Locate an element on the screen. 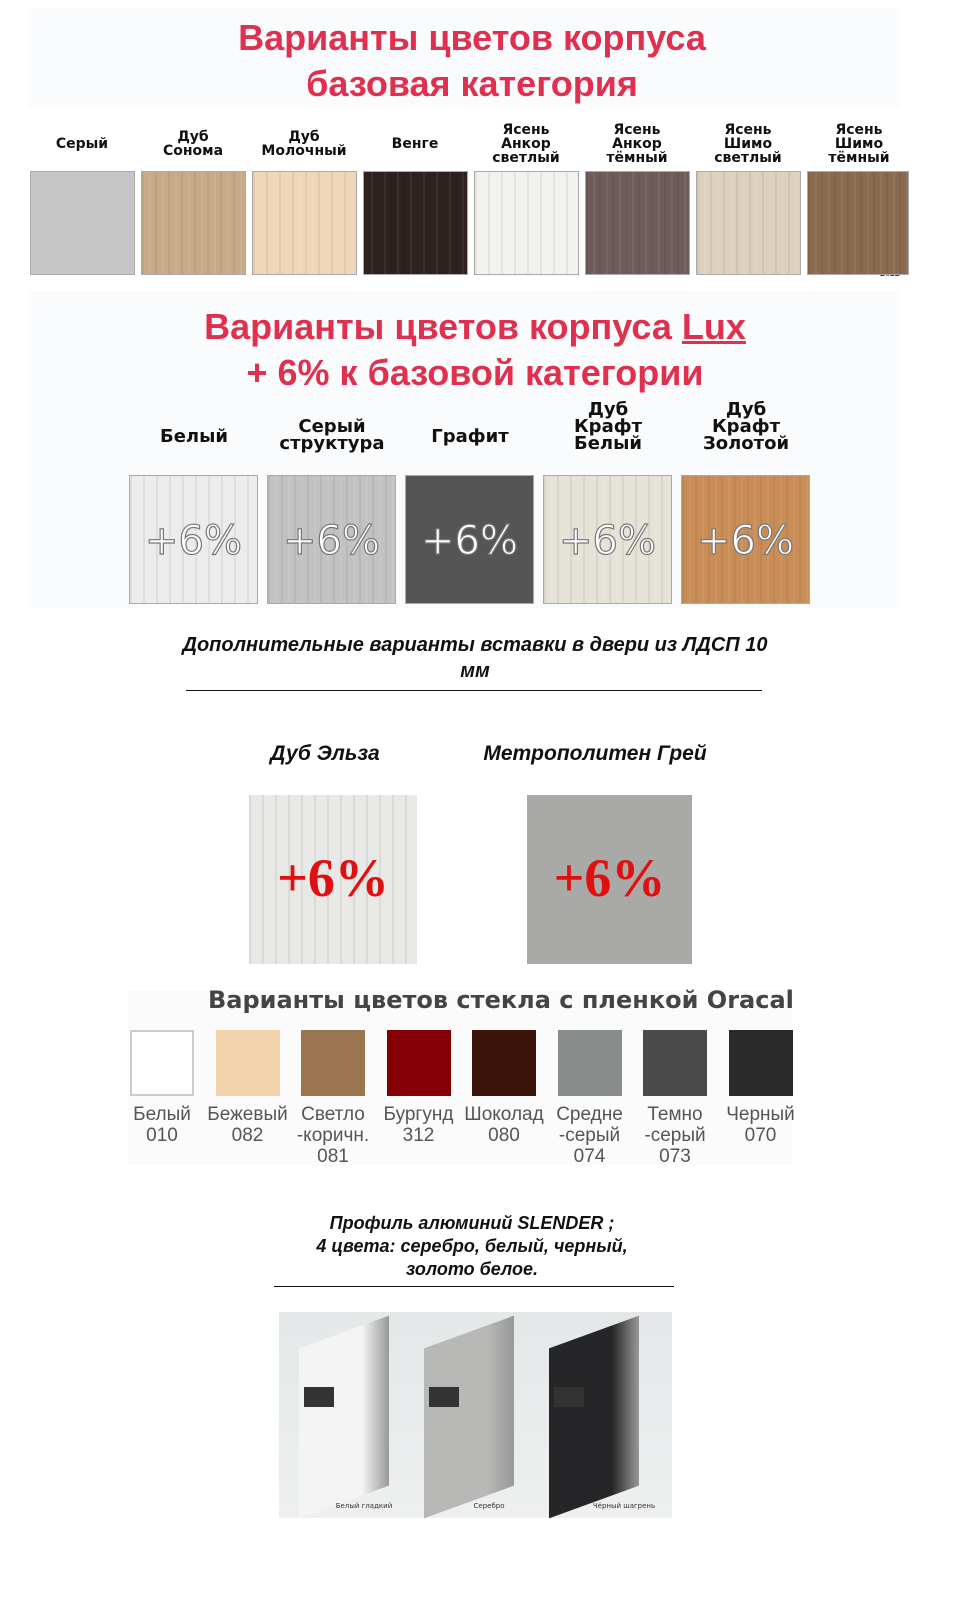 This screenshot has height=1600, width=964. insert-label: Метрополитен Грей is located at coordinates (595, 753).